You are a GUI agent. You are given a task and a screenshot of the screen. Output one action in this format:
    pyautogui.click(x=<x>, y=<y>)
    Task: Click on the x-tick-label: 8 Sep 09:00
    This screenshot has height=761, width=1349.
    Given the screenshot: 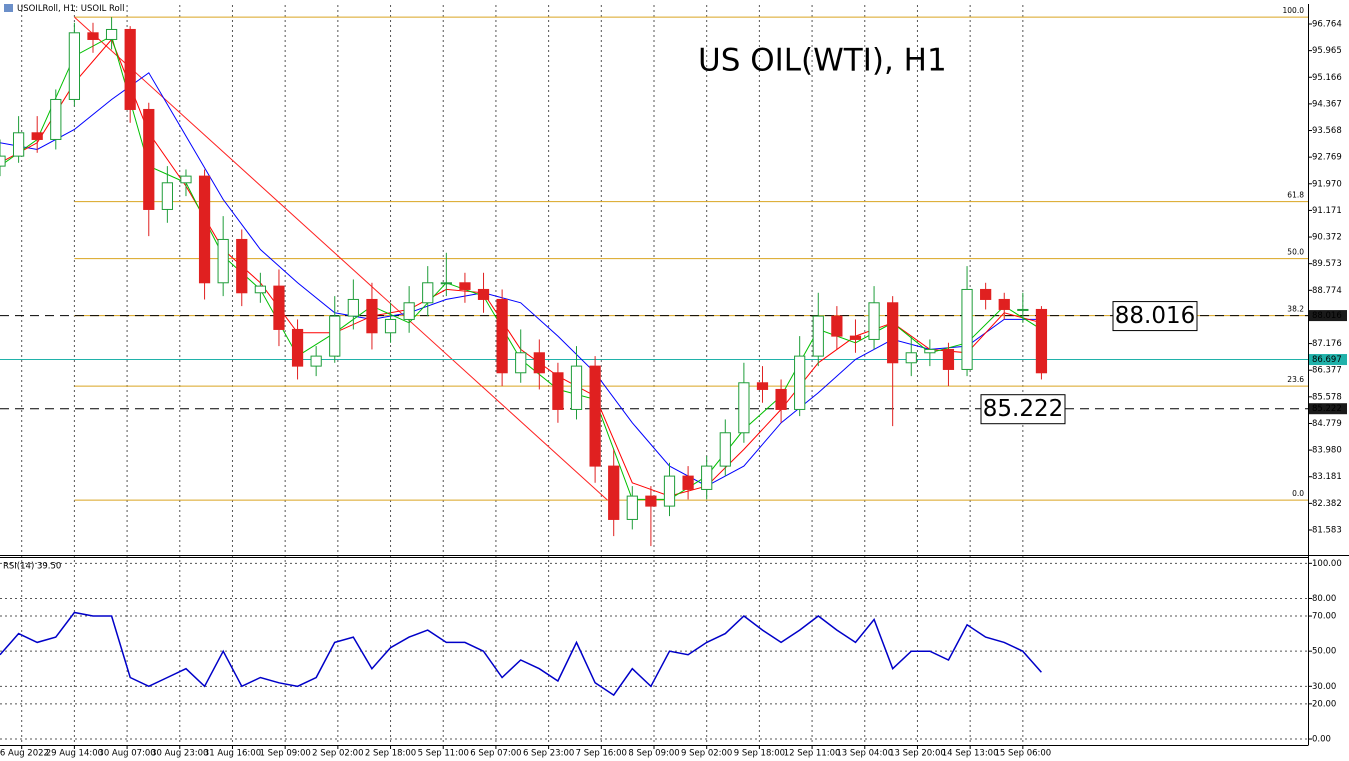 What is the action you would take?
    pyautogui.click(x=653, y=754)
    